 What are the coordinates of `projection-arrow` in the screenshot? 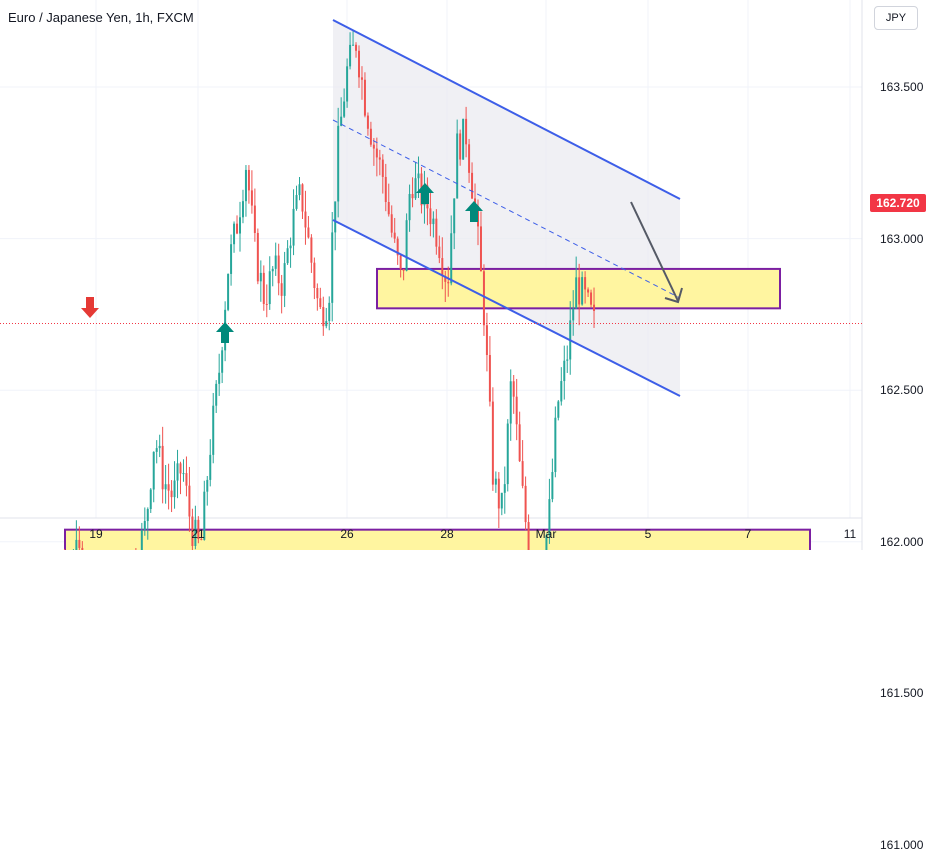 It's located at (656, 252).